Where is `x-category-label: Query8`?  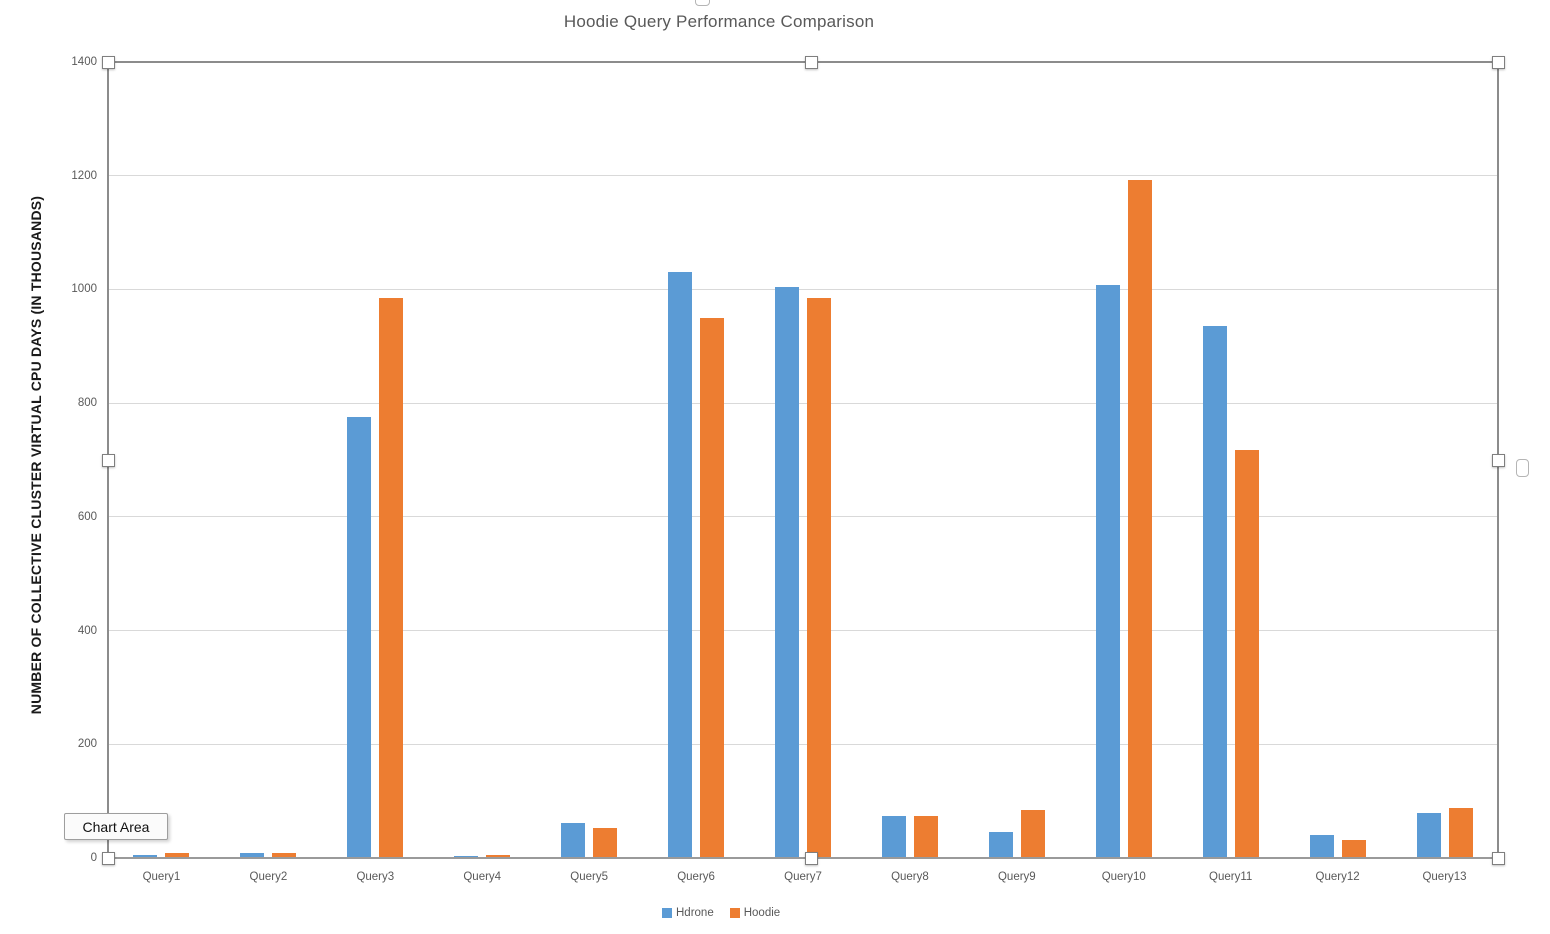
x-category-label: Query8 is located at coordinates (910, 877).